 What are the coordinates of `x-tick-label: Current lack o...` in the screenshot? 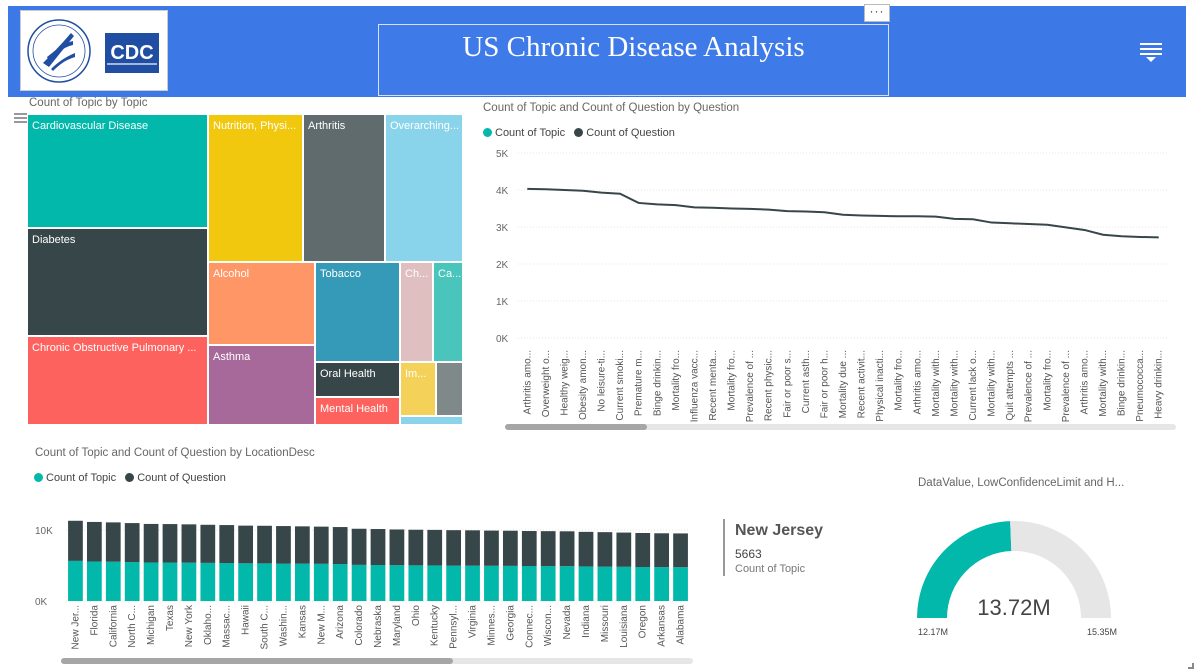 It's located at (973, 385).